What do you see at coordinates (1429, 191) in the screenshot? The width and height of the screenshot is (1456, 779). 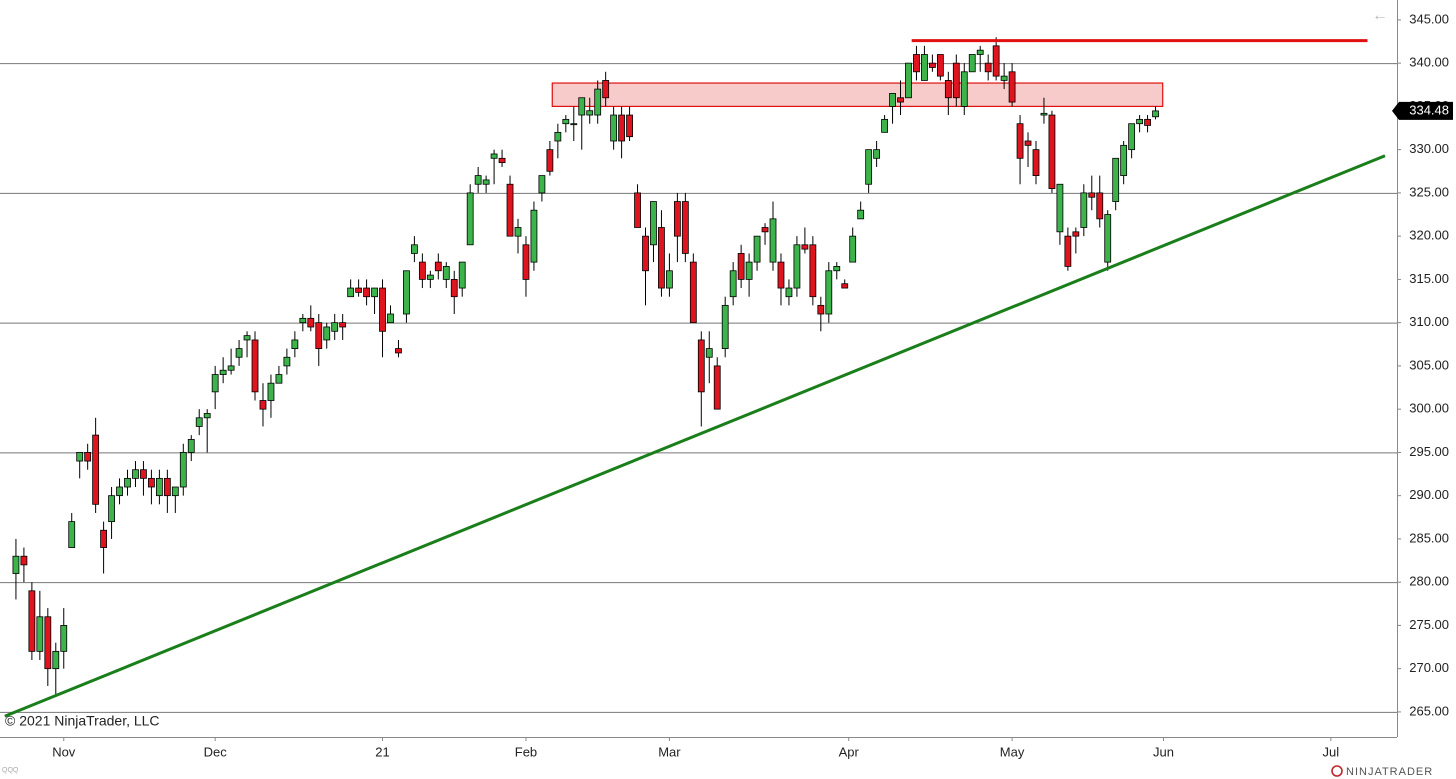 I see `y-tick-label: 325.00` at bounding box center [1429, 191].